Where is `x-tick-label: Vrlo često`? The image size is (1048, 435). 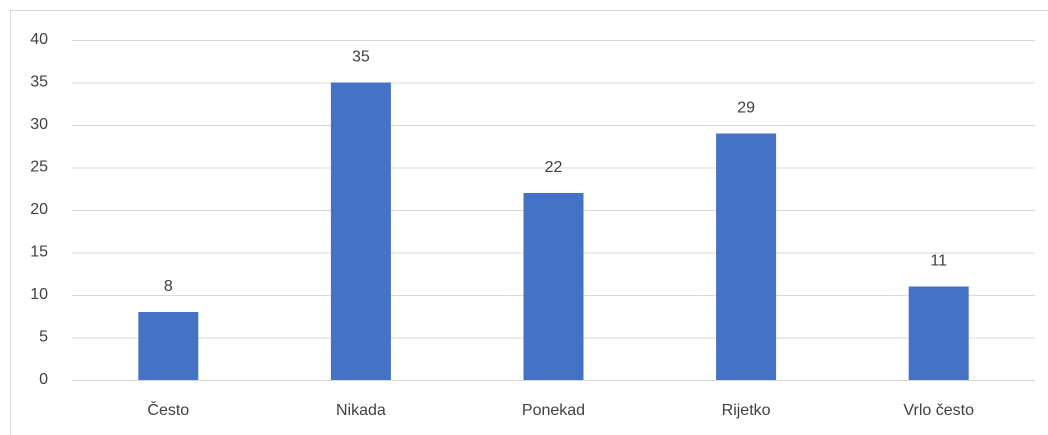 x-tick-label: Vrlo često is located at coordinates (938, 410).